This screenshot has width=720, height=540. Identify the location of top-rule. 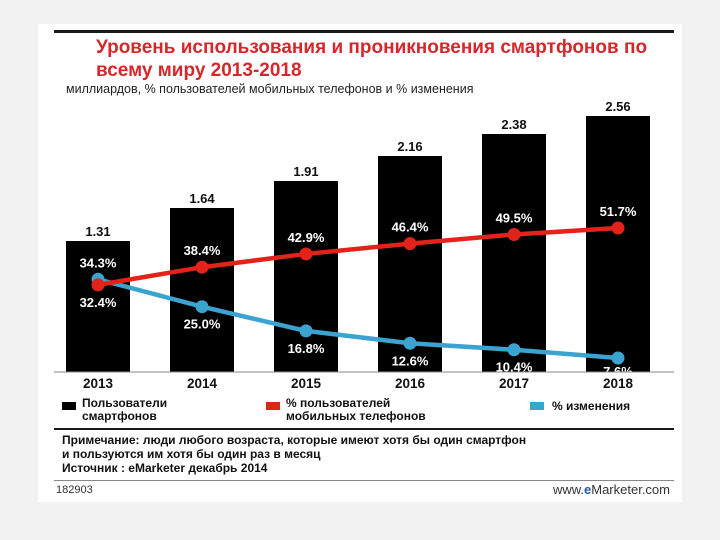
(364, 31).